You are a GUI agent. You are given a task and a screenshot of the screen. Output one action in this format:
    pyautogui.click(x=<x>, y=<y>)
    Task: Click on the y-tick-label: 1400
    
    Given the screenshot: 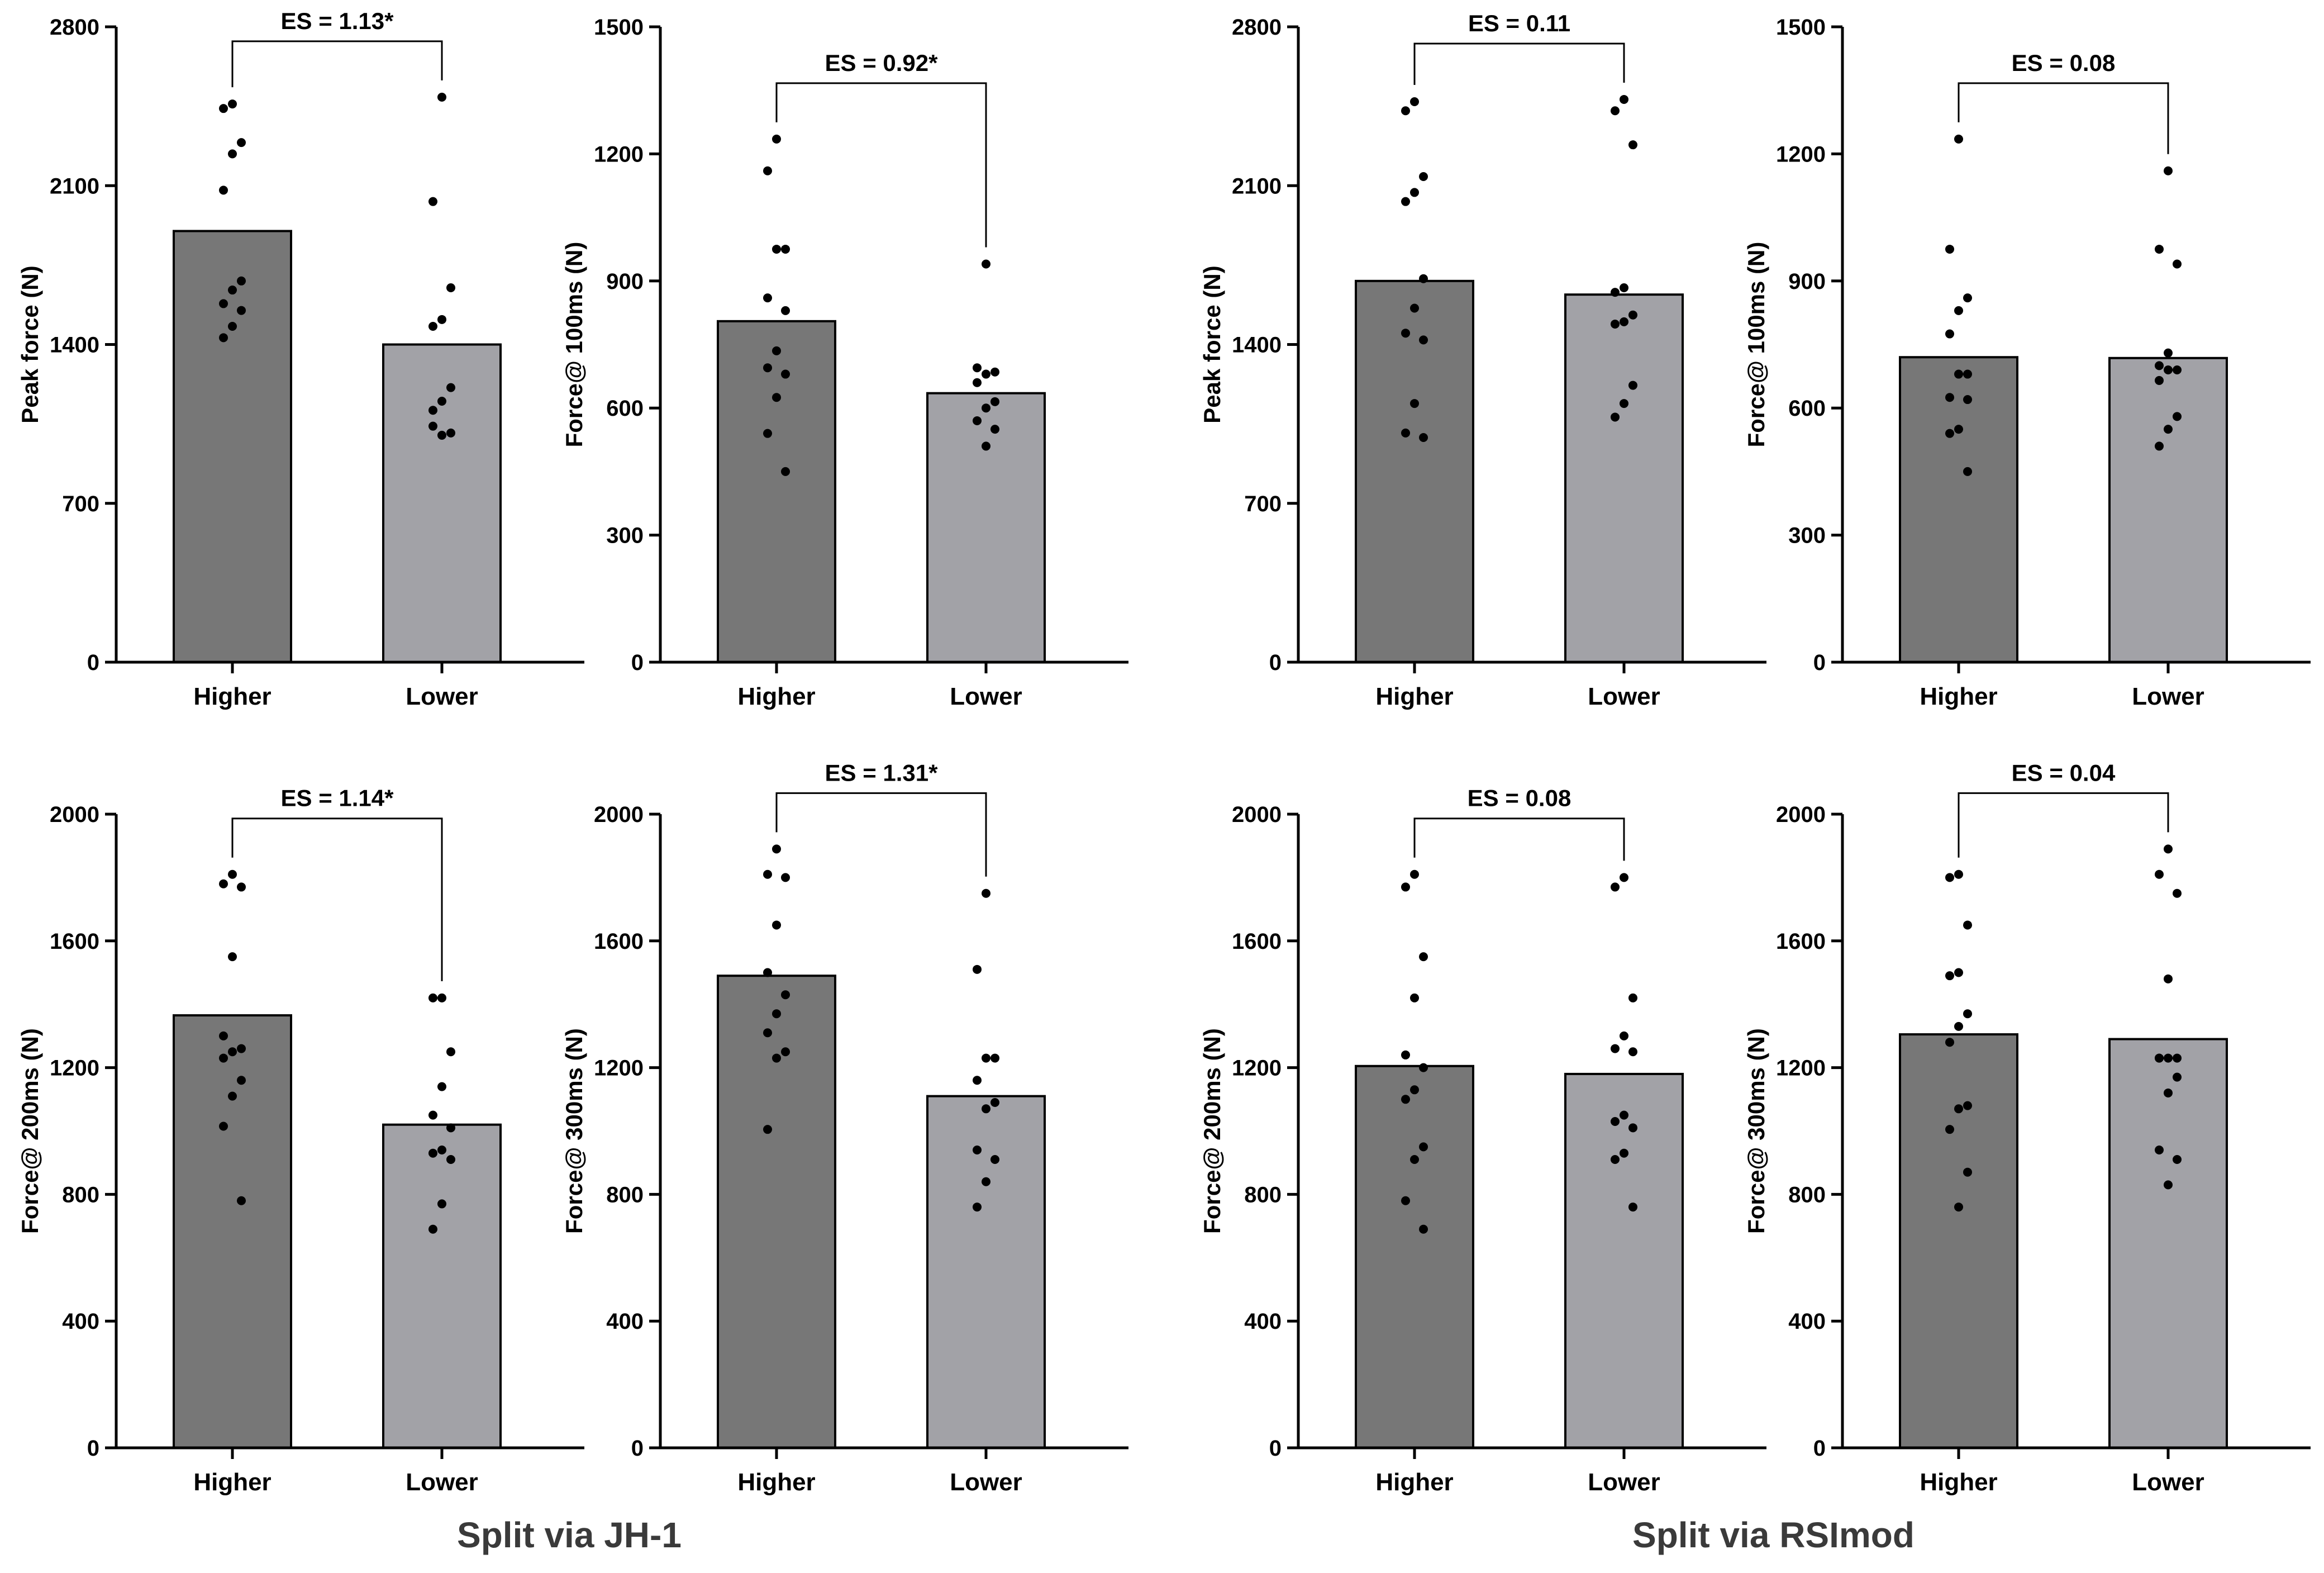 What is the action you would take?
    pyautogui.click(x=1257, y=345)
    